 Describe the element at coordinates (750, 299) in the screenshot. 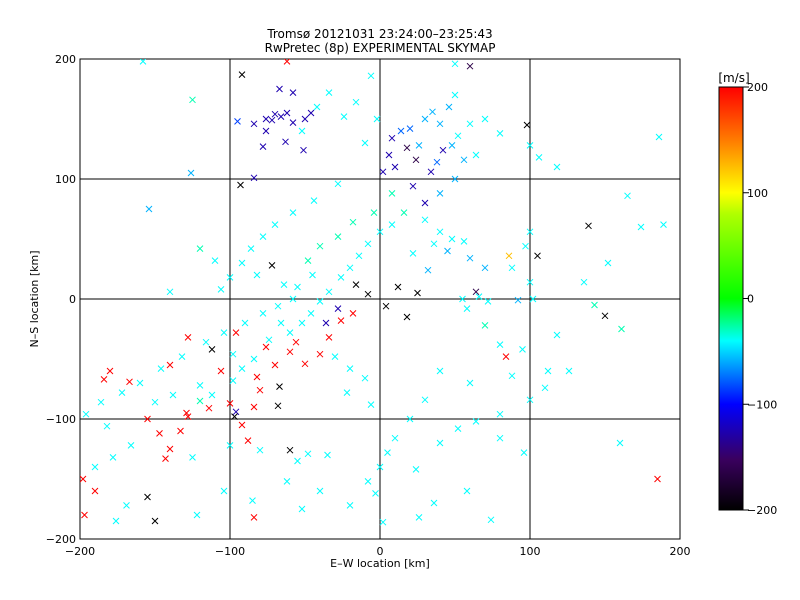

I see `colorbar-tick-label: 0` at that location.